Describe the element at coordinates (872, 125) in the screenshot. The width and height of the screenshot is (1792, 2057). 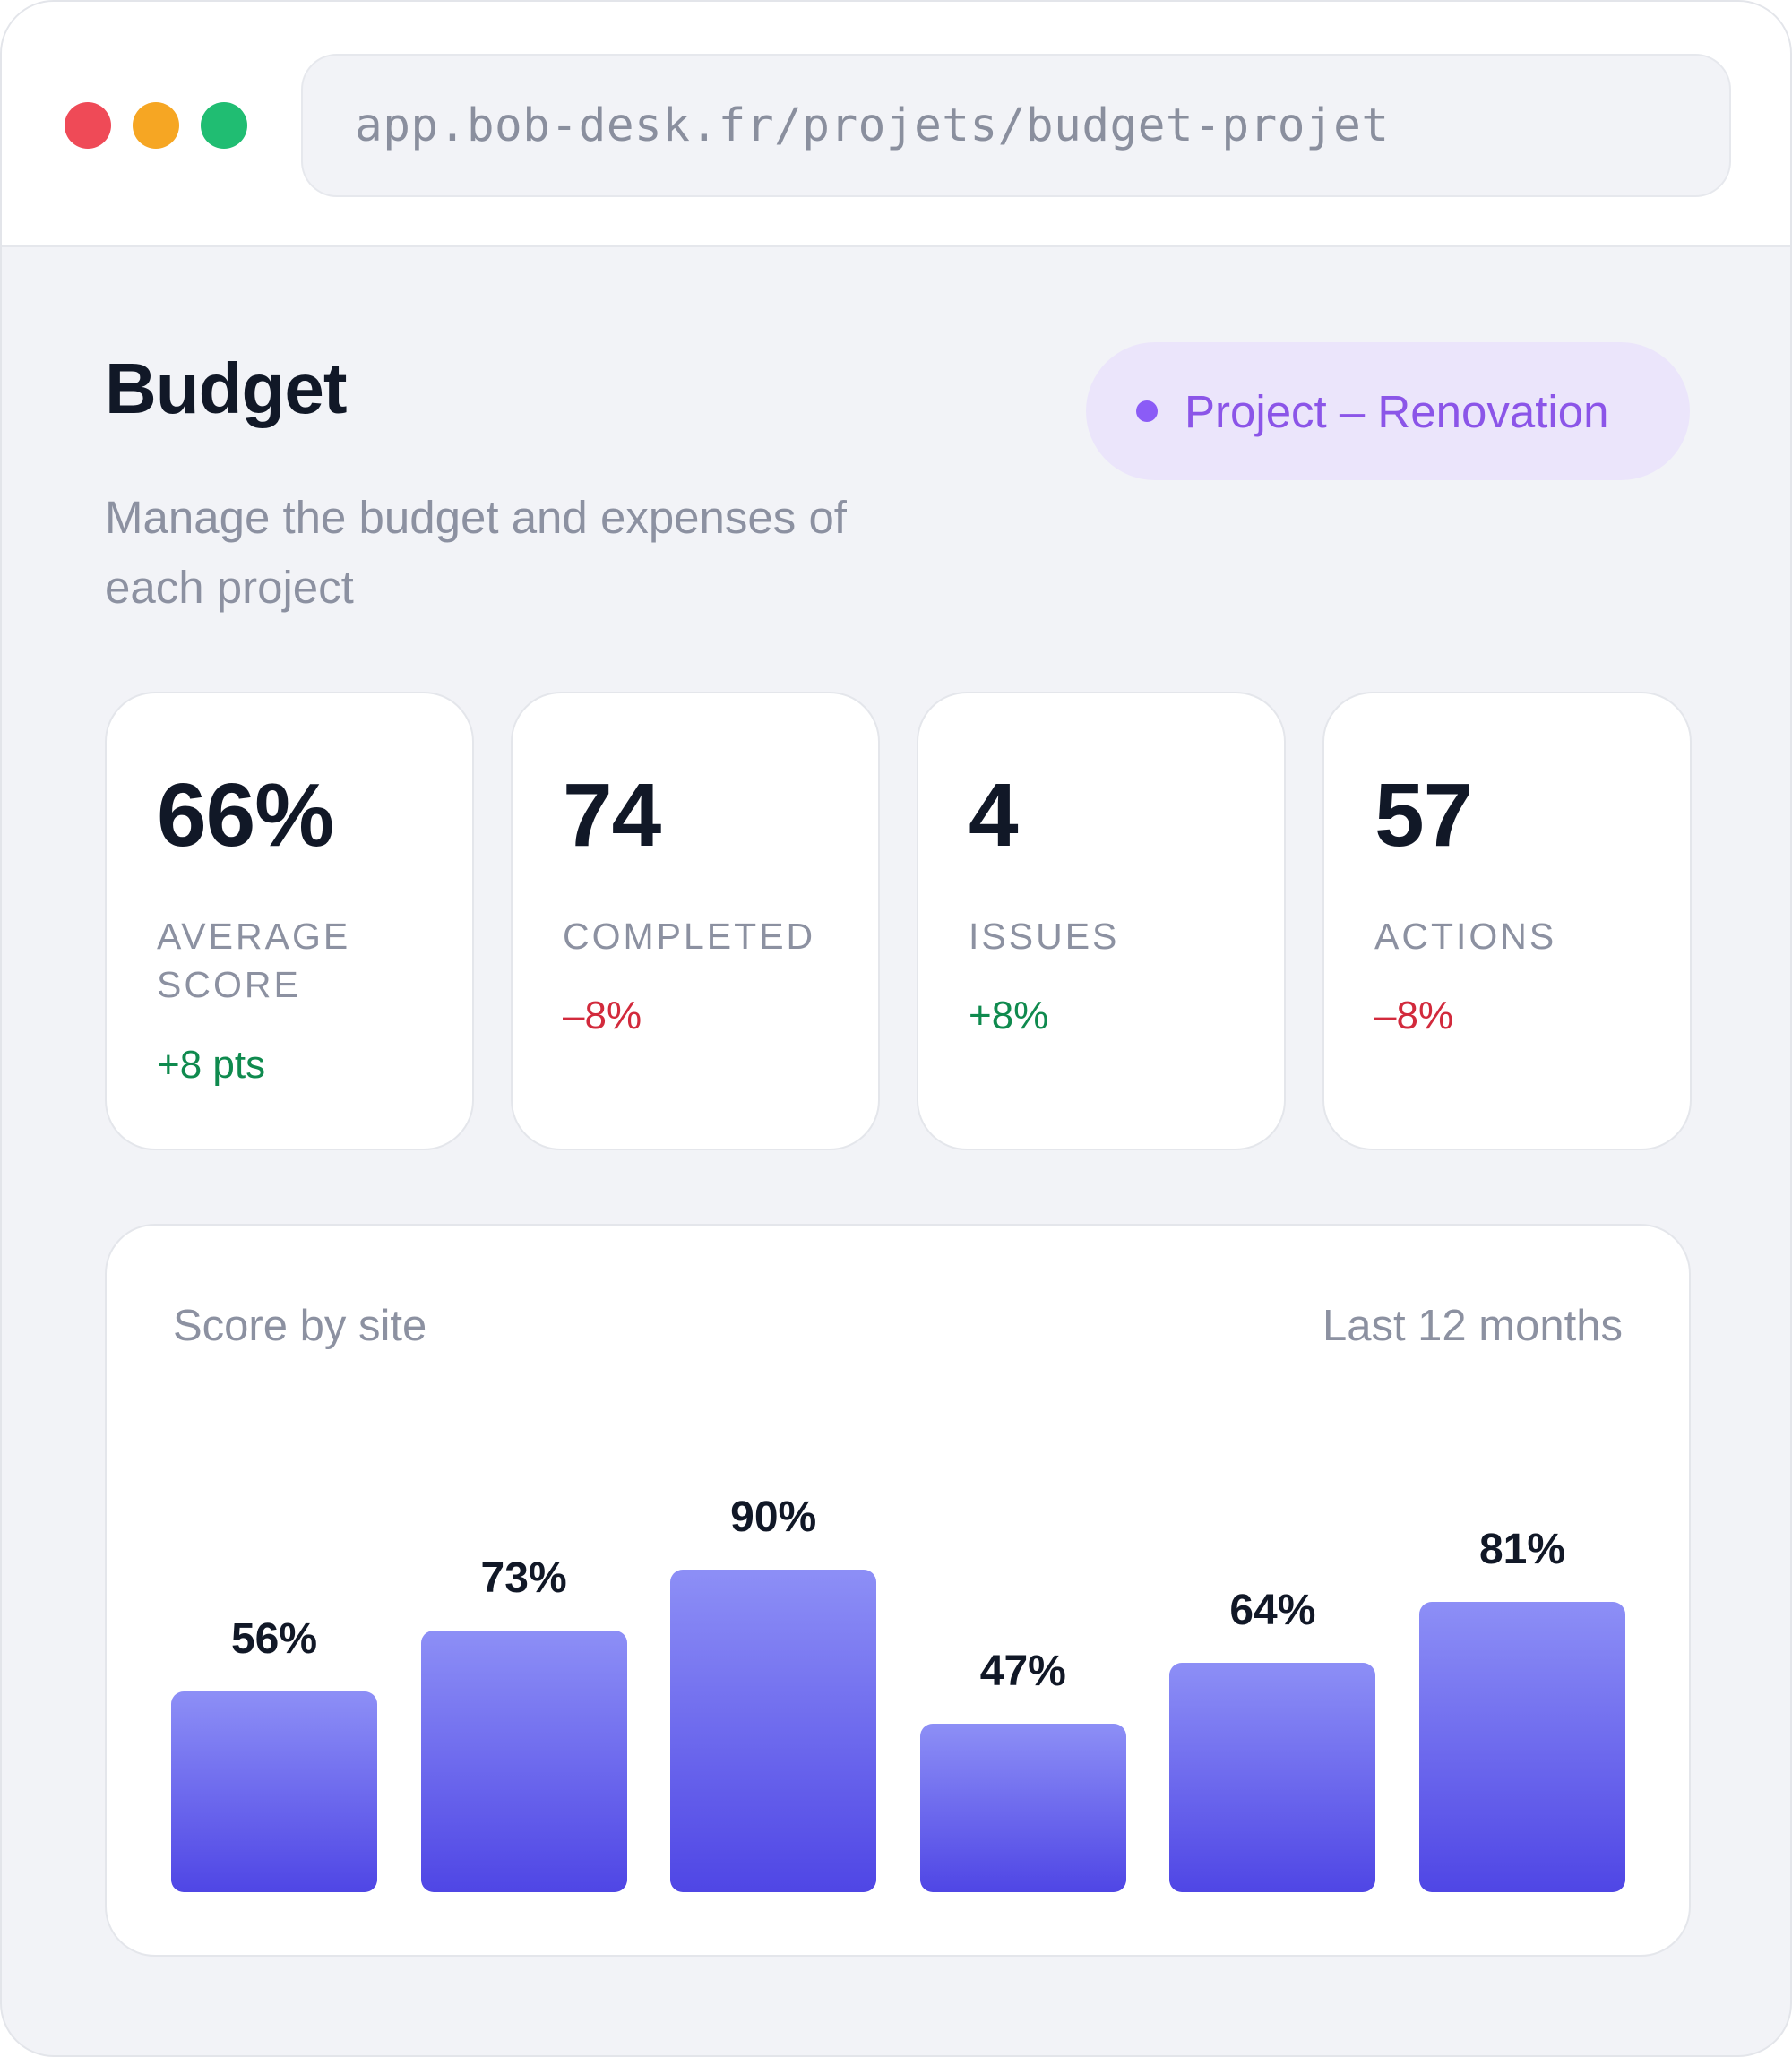
I see `address-bar-url: app.bob-desk.fr/projets/budget-projet` at that location.